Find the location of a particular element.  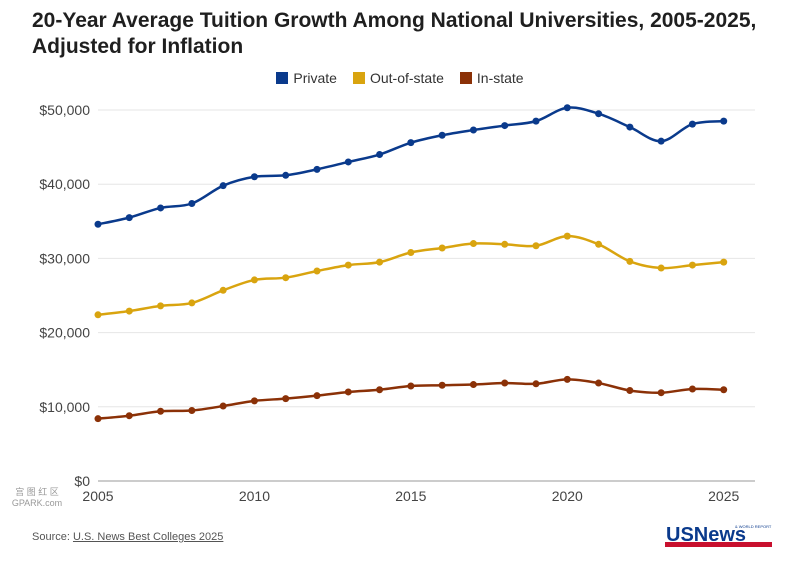

data-point-out-of-state-2006 is located at coordinates (129, 311).